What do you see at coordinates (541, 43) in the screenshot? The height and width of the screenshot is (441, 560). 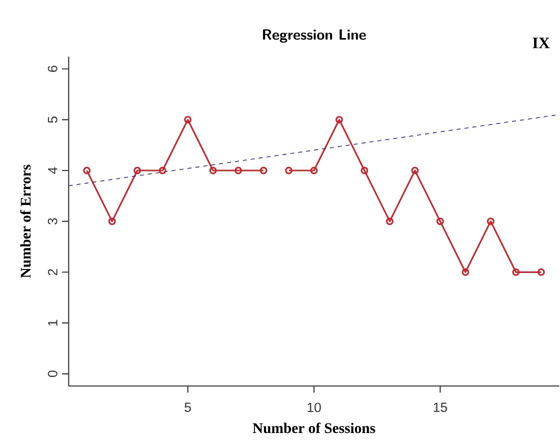 I see `text: IX` at bounding box center [541, 43].